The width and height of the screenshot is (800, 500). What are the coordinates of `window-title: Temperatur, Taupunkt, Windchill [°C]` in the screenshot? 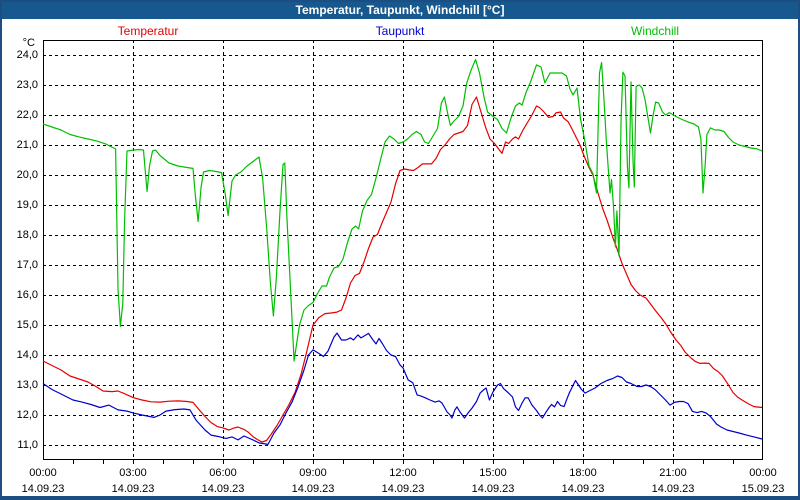 It's located at (400, 9).